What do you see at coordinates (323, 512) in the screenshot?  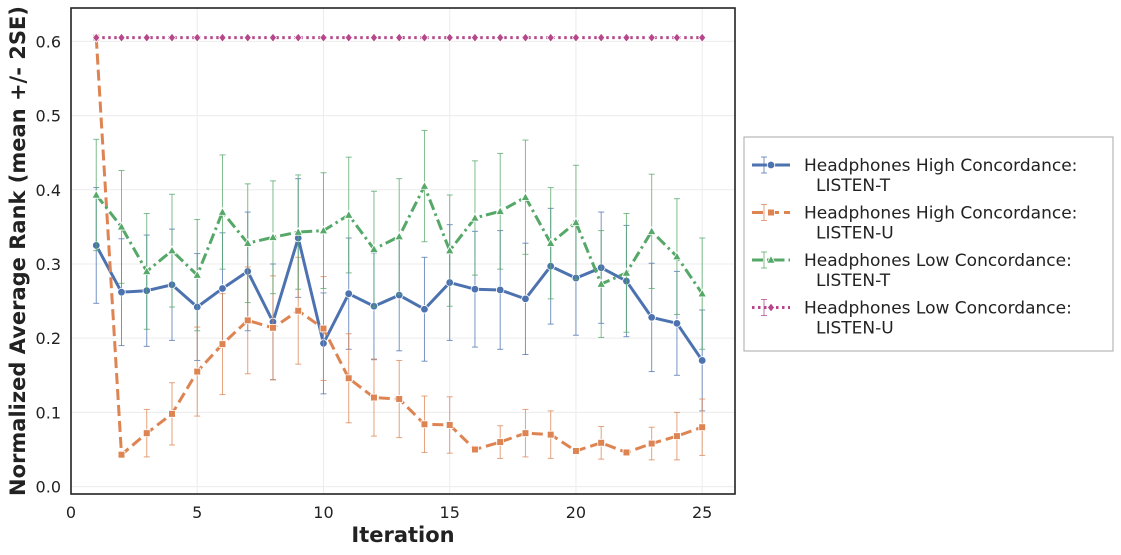 I see `x-tick-label: 10` at bounding box center [323, 512].